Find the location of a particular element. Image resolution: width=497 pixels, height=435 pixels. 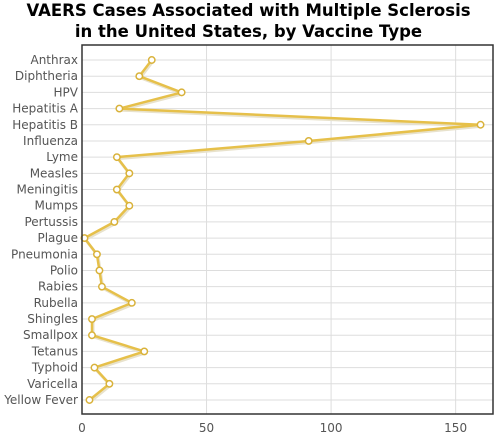

data-point-yellow-fever is located at coordinates (89, 400).